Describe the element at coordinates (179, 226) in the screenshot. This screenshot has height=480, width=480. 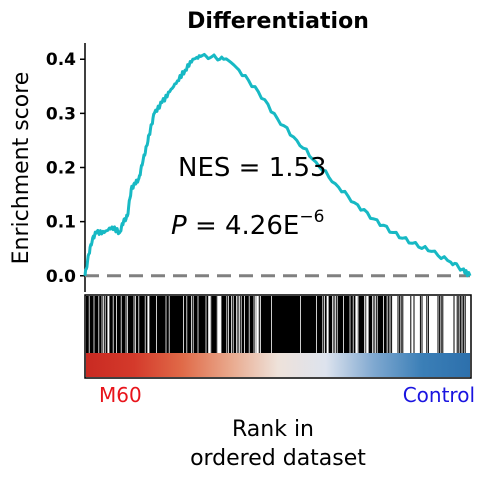
I see `p-symbol: P` at that location.